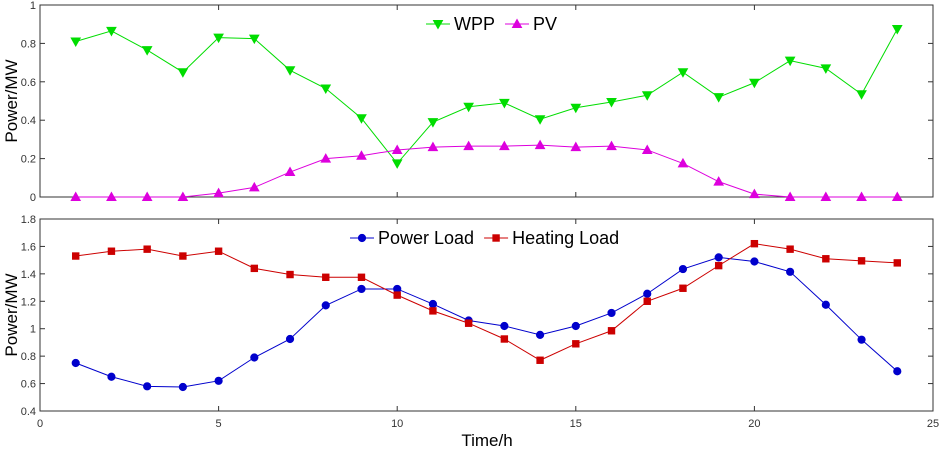 This screenshot has height=451, width=941. What do you see at coordinates (576, 424) in the screenshot?
I see `x-tick-label: 15` at bounding box center [576, 424].